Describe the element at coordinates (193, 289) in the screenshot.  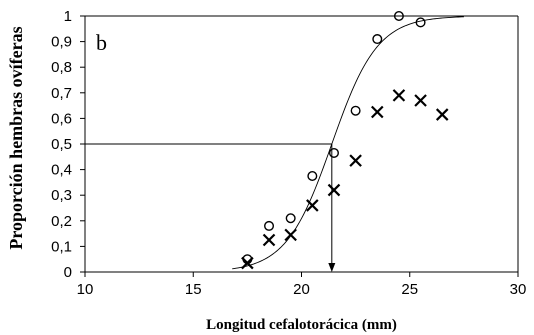
I see `x-tick-label: 15` at that location.